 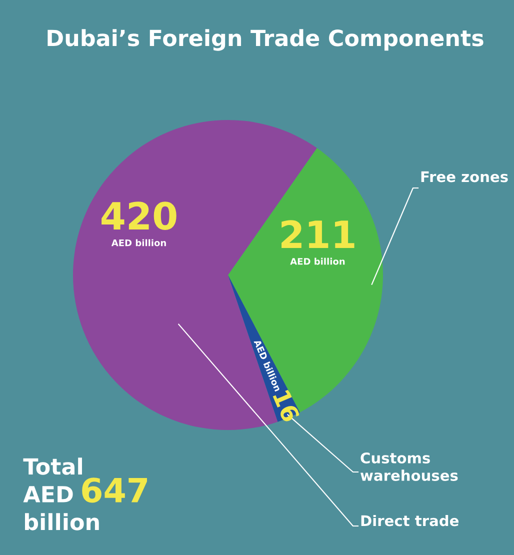 I want to click on text: Total AED 647 billion, so click(x=85, y=494).